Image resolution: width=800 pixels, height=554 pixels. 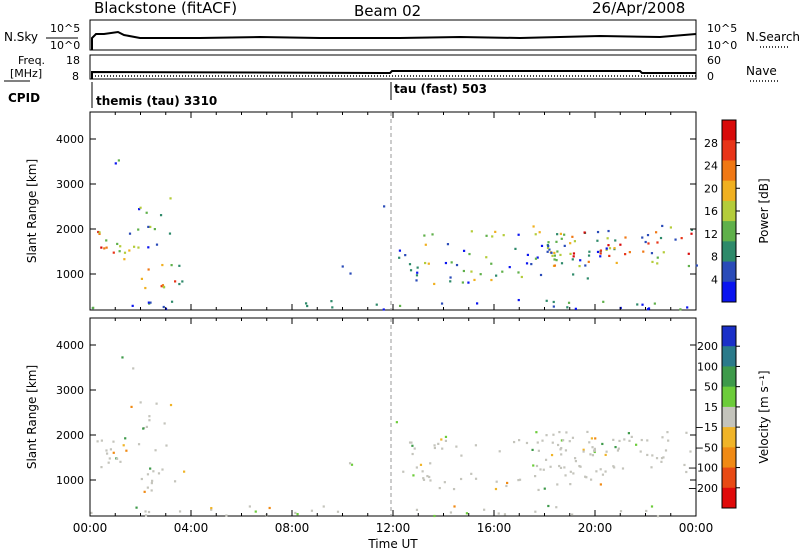 I want to click on colorbar-tick-label: −100, so click(x=703, y=468).